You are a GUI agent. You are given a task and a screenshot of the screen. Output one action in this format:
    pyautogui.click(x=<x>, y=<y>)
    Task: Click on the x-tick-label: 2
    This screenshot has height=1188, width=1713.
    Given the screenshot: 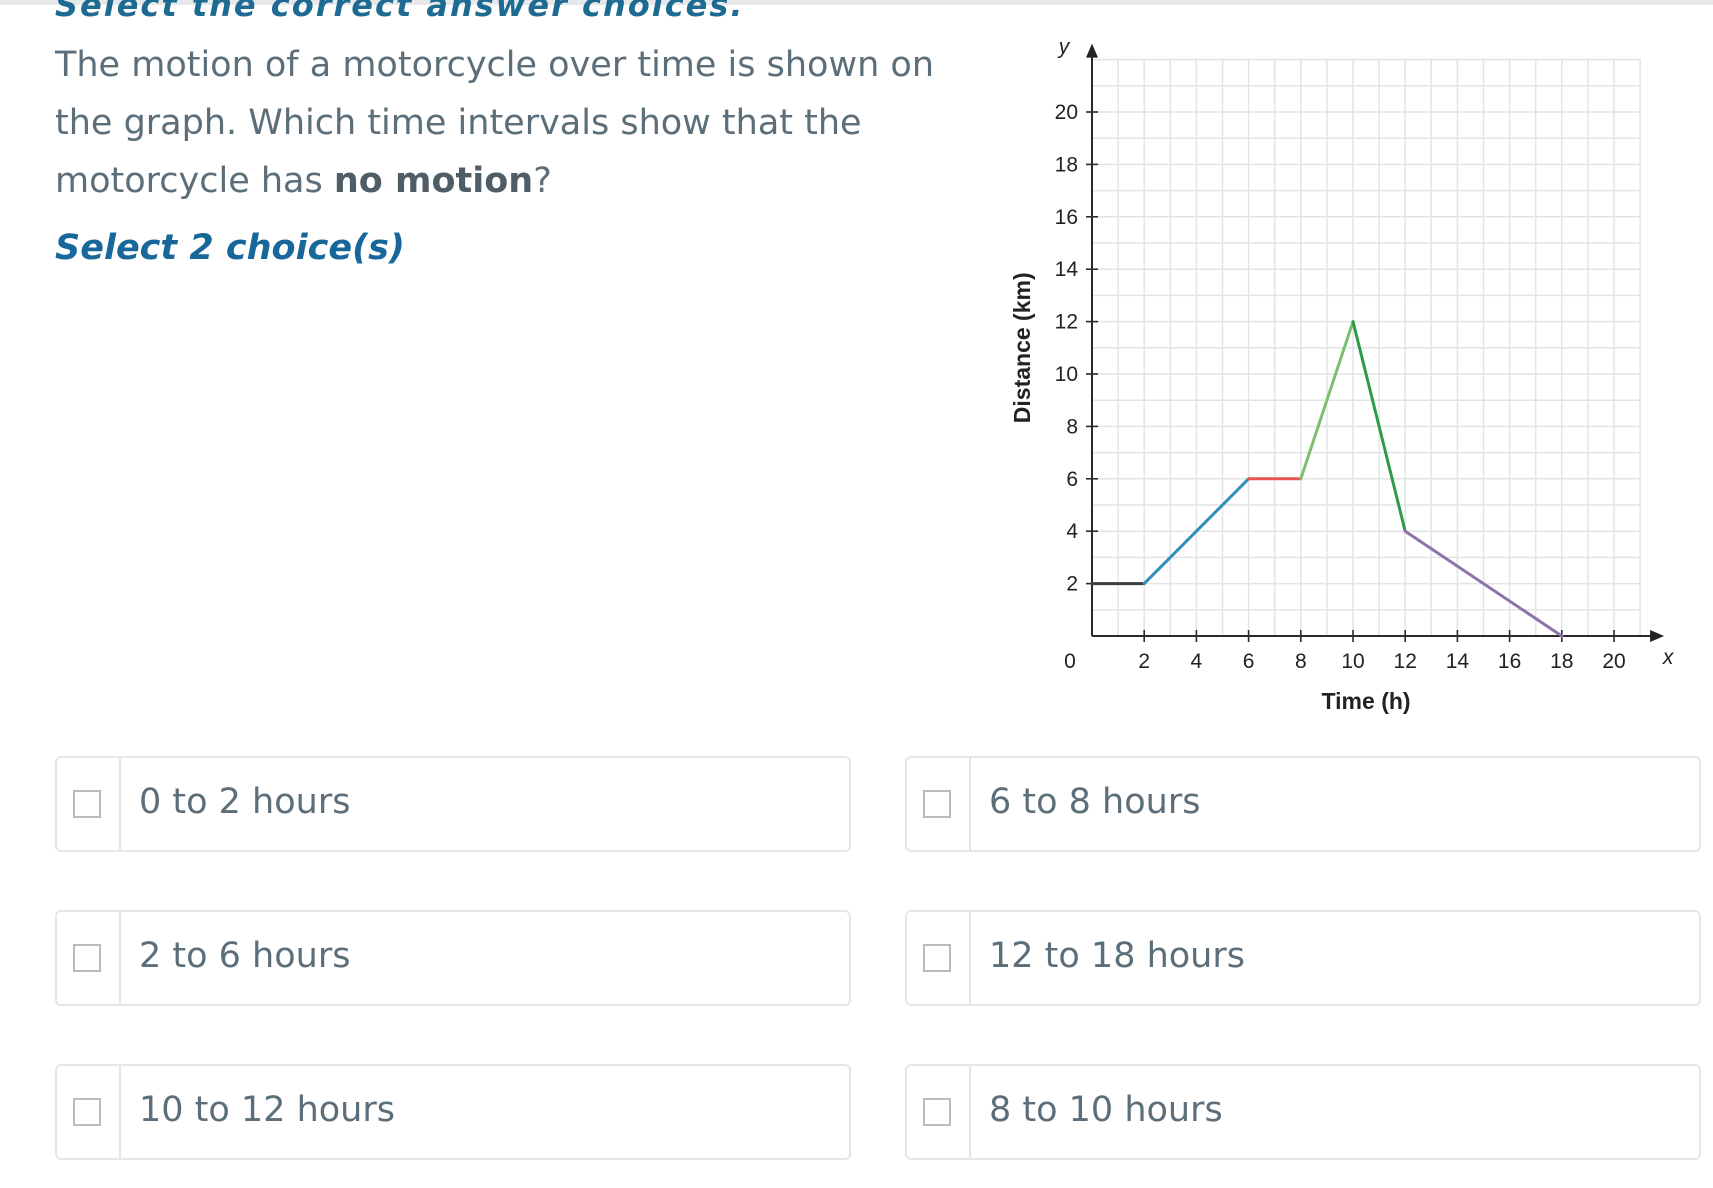 What is the action you would take?
    pyautogui.click(x=1144, y=661)
    